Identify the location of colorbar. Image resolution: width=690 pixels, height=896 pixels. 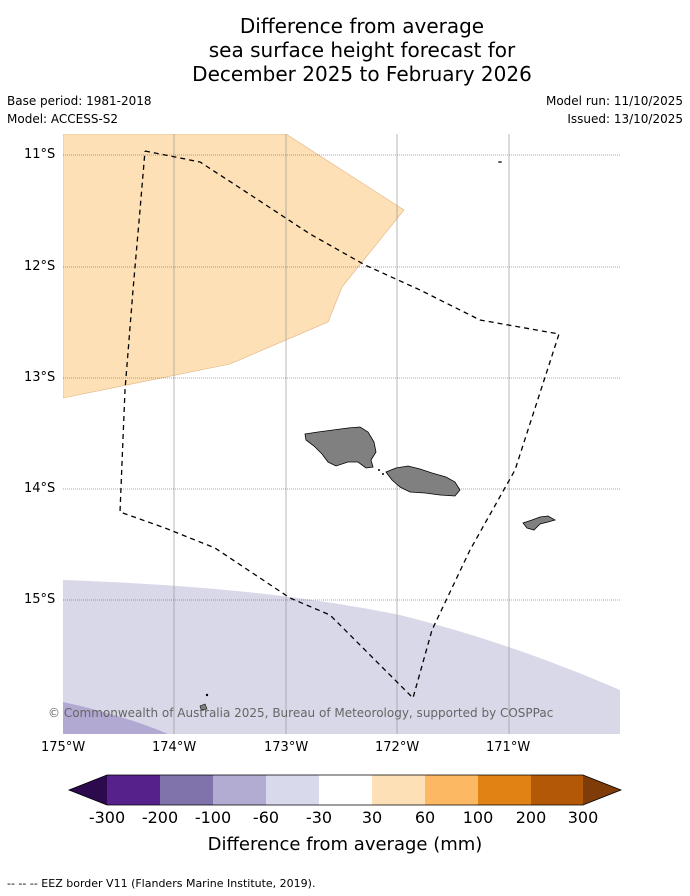
(345, 790).